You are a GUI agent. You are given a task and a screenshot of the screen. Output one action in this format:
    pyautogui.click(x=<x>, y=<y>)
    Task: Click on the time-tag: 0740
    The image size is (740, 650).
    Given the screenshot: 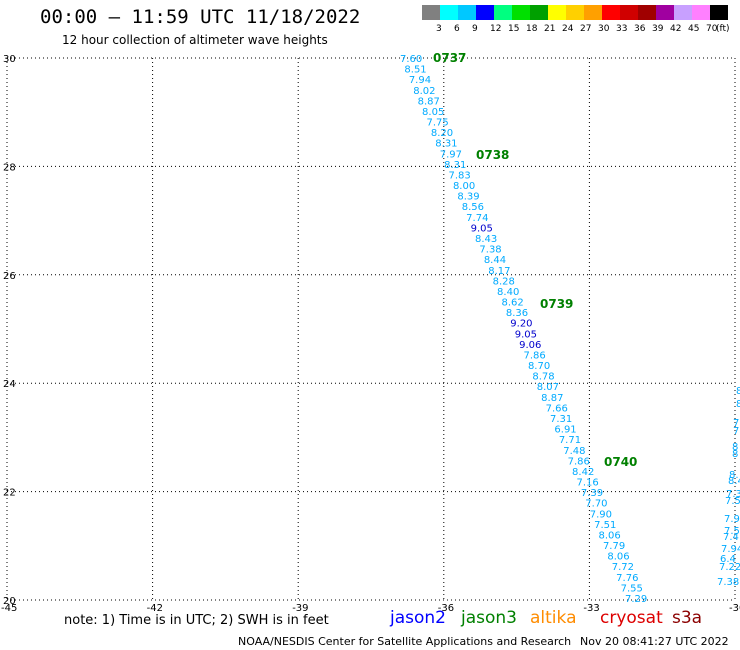 What is the action you would take?
    pyautogui.click(x=620, y=462)
    